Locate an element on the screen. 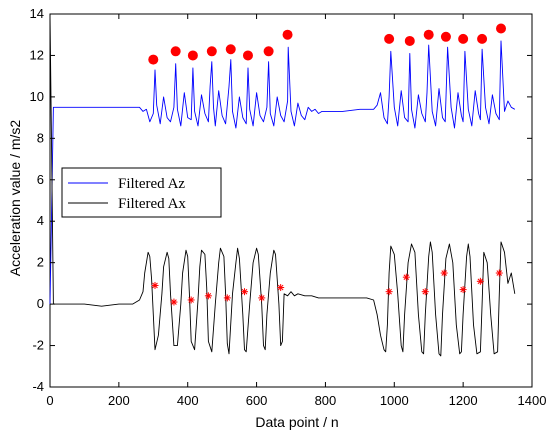 This screenshot has width=550, height=433. x-tick-label: 400 is located at coordinates (188, 400).